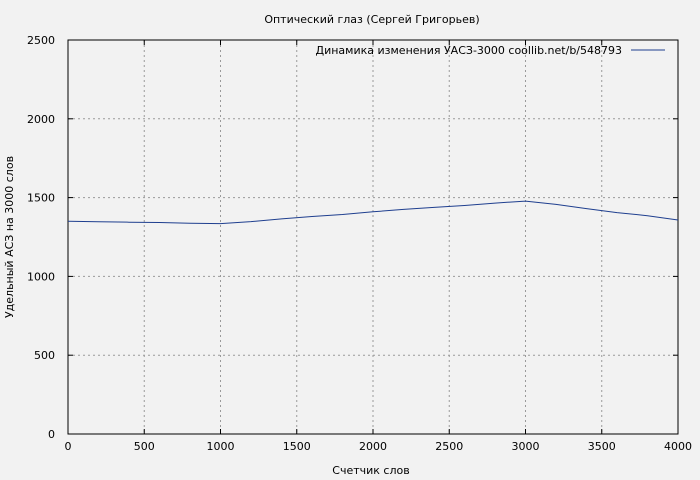  Describe the element at coordinates (297, 446) in the screenshot. I see `x-tick-label: 1500` at that location.